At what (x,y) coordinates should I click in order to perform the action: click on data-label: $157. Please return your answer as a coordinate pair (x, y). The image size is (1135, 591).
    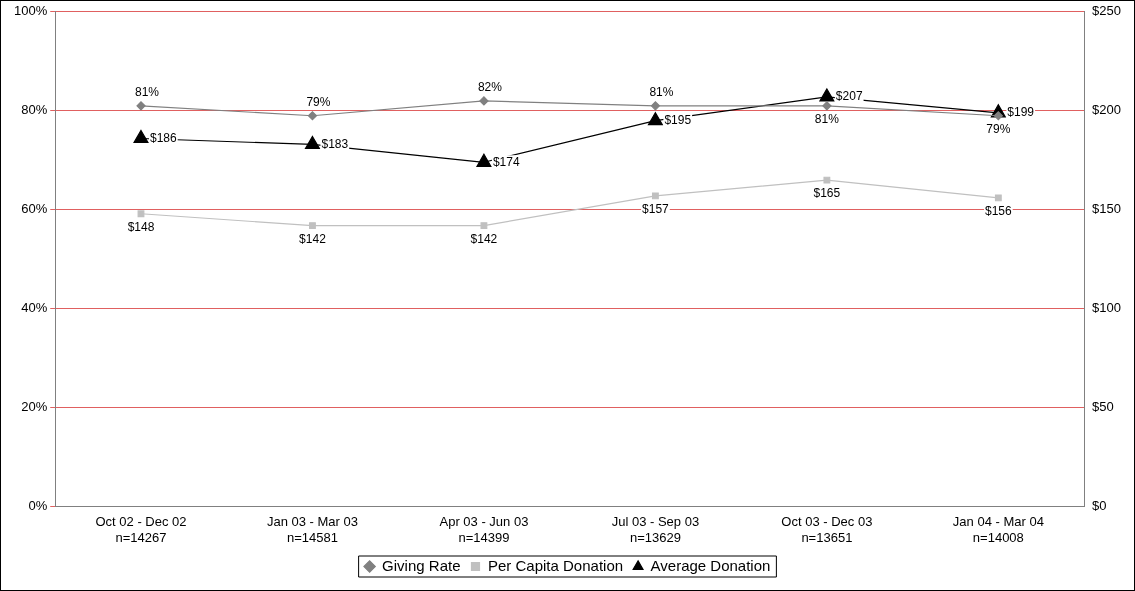
    Looking at the image, I should click on (656, 209).